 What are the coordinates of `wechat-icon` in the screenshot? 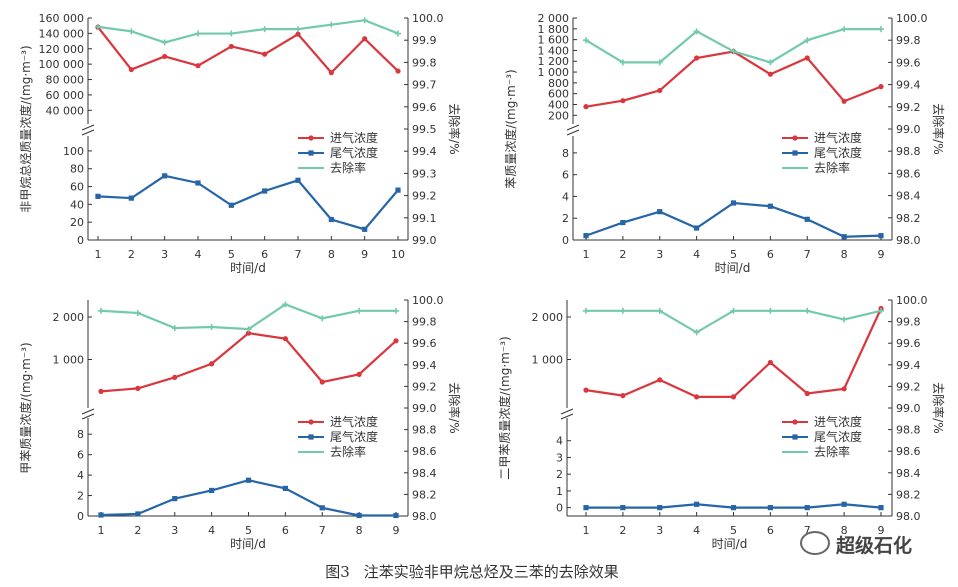 It's located at (815, 543).